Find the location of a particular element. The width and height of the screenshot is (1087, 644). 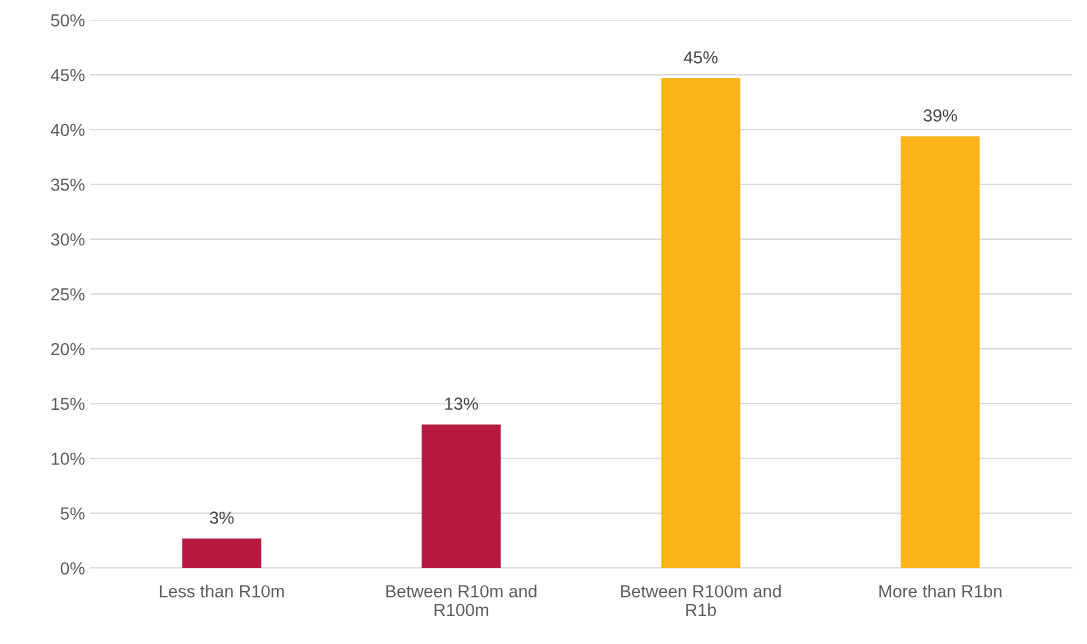

y-tick-label: 5% is located at coordinates (72, 513).